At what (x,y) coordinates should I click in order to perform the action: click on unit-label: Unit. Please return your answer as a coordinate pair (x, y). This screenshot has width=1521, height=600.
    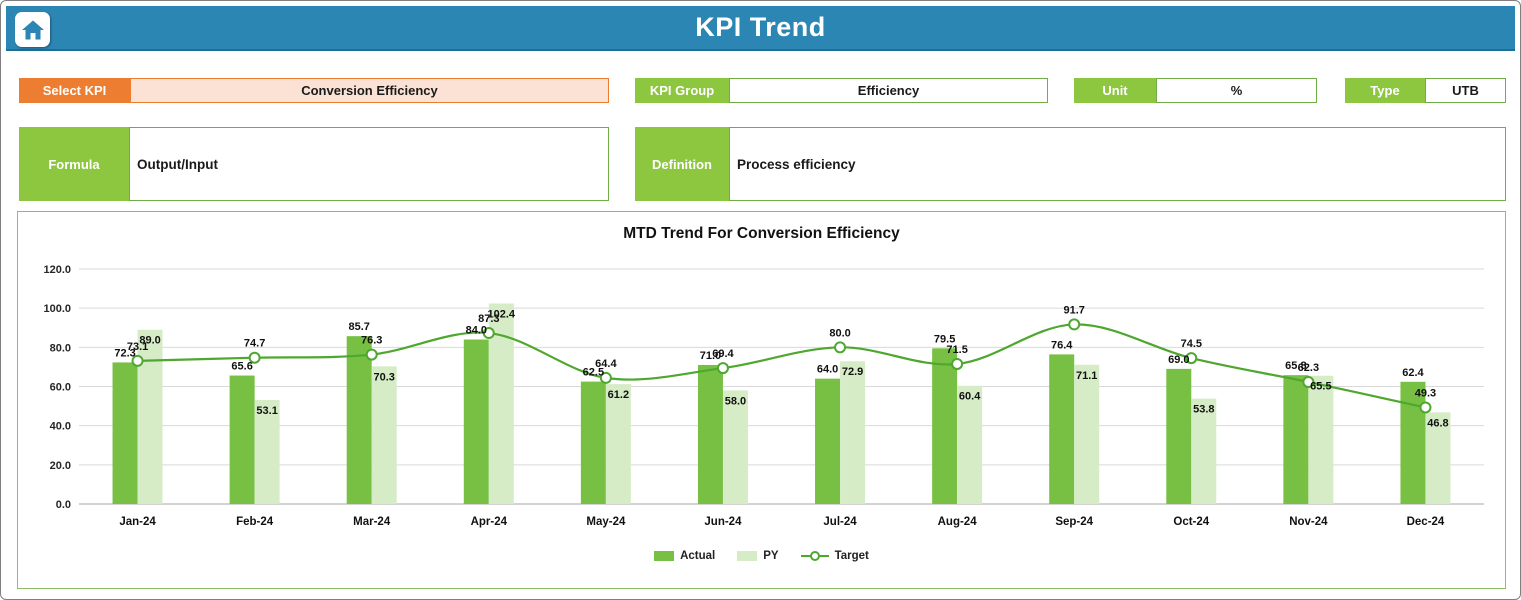
    Looking at the image, I should click on (1115, 90).